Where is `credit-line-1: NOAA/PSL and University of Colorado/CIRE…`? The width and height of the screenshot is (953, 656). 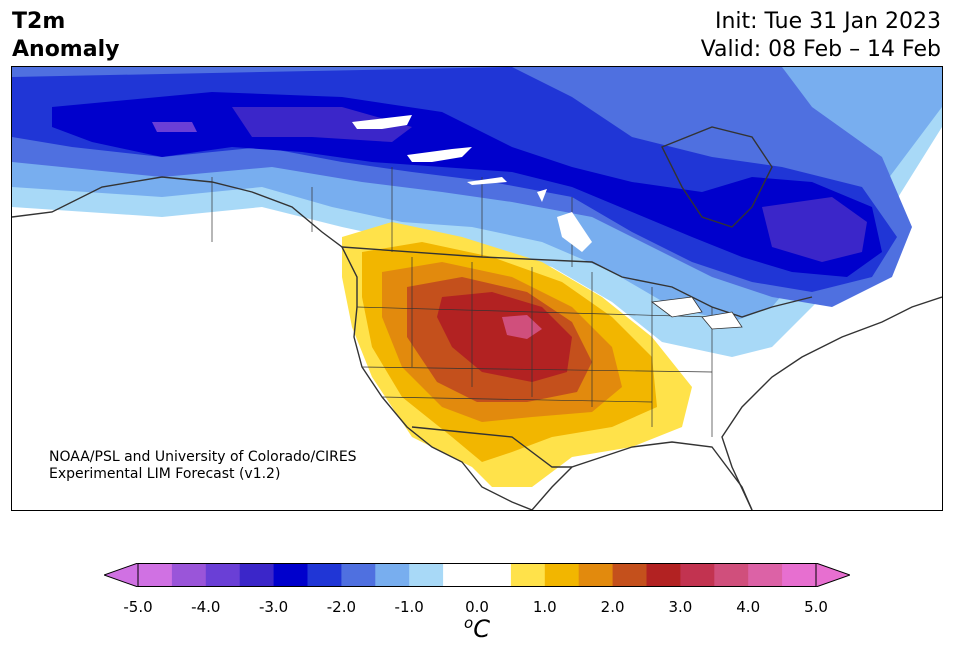
credit-line-1: NOAA/PSL and University of Colorado/CIRE… is located at coordinates (203, 457).